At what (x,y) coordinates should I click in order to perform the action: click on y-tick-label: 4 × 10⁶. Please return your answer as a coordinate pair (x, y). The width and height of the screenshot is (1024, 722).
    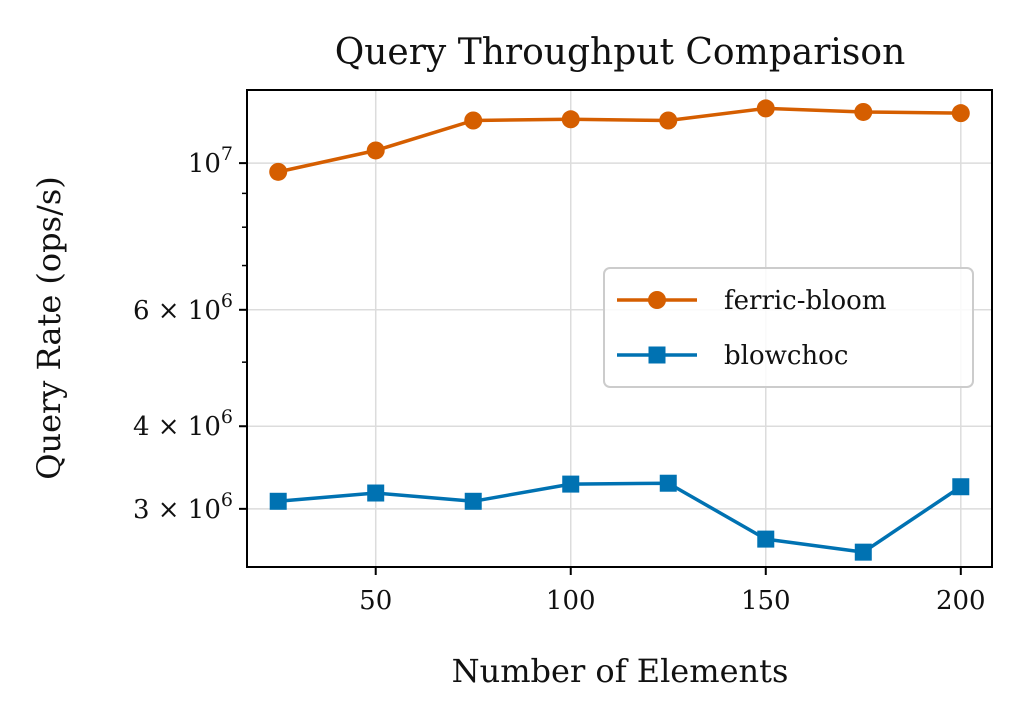
    Looking at the image, I should click on (183, 424).